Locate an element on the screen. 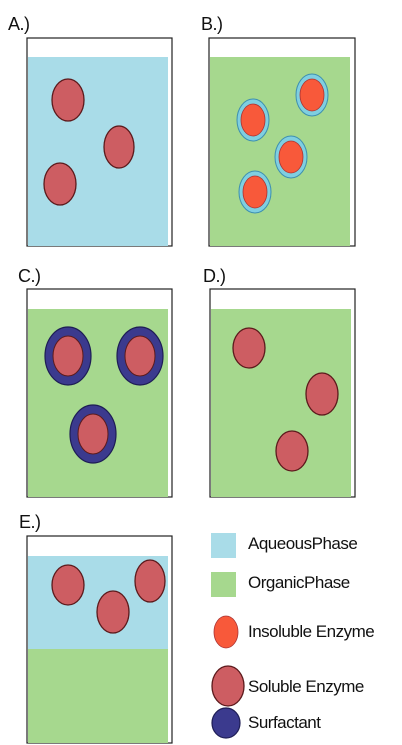 The width and height of the screenshot is (402, 745). panel-b is located at coordinates (282, 142).